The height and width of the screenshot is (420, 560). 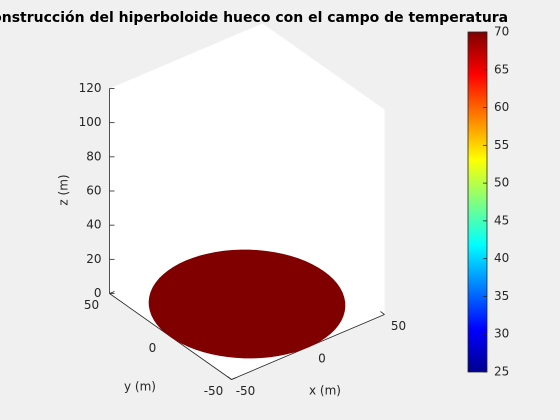 What do you see at coordinates (501, 296) in the screenshot?
I see `colorbar-tick-label: 35` at bounding box center [501, 296].